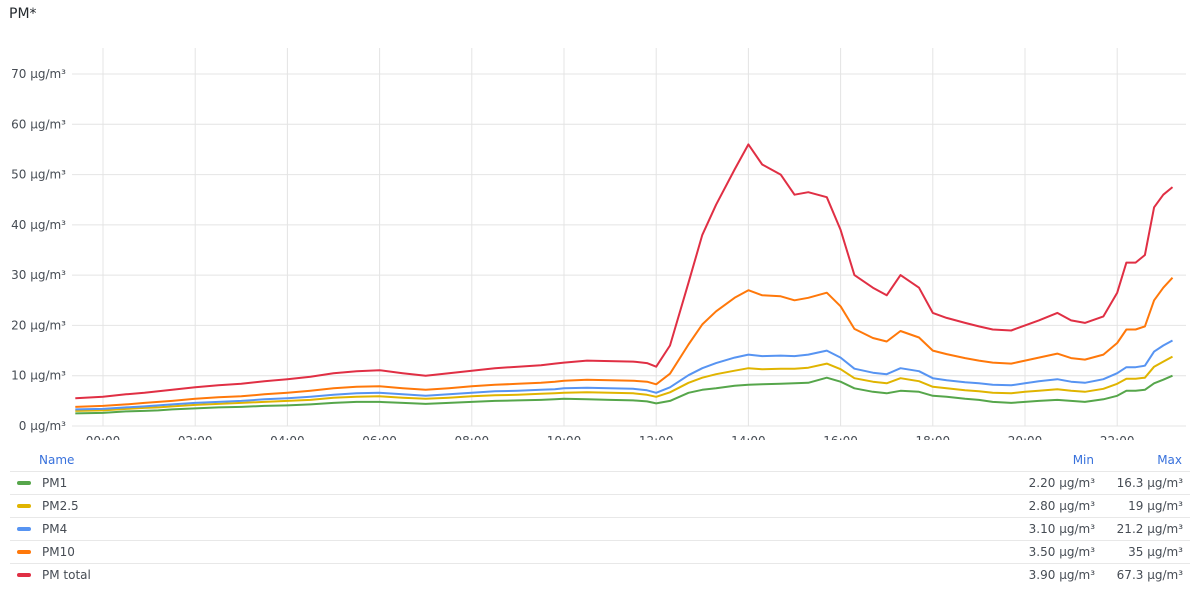  I want to click on x-tick-label: 20:00, so click(1025, 437).